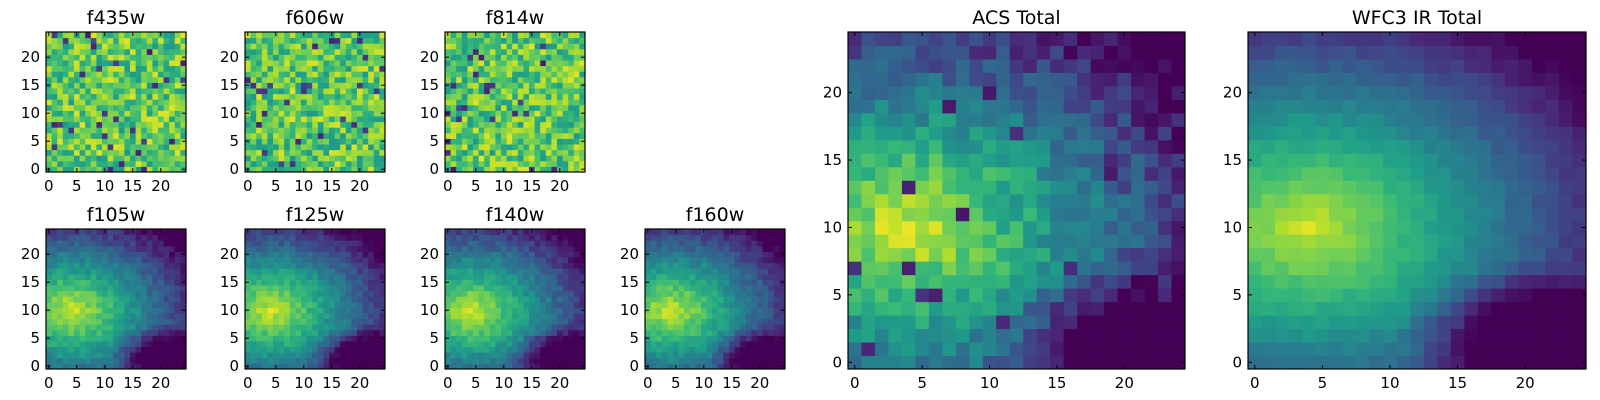 The width and height of the screenshot is (1600, 400). I want to click on y-tick-label: 5, so click(434, 338).